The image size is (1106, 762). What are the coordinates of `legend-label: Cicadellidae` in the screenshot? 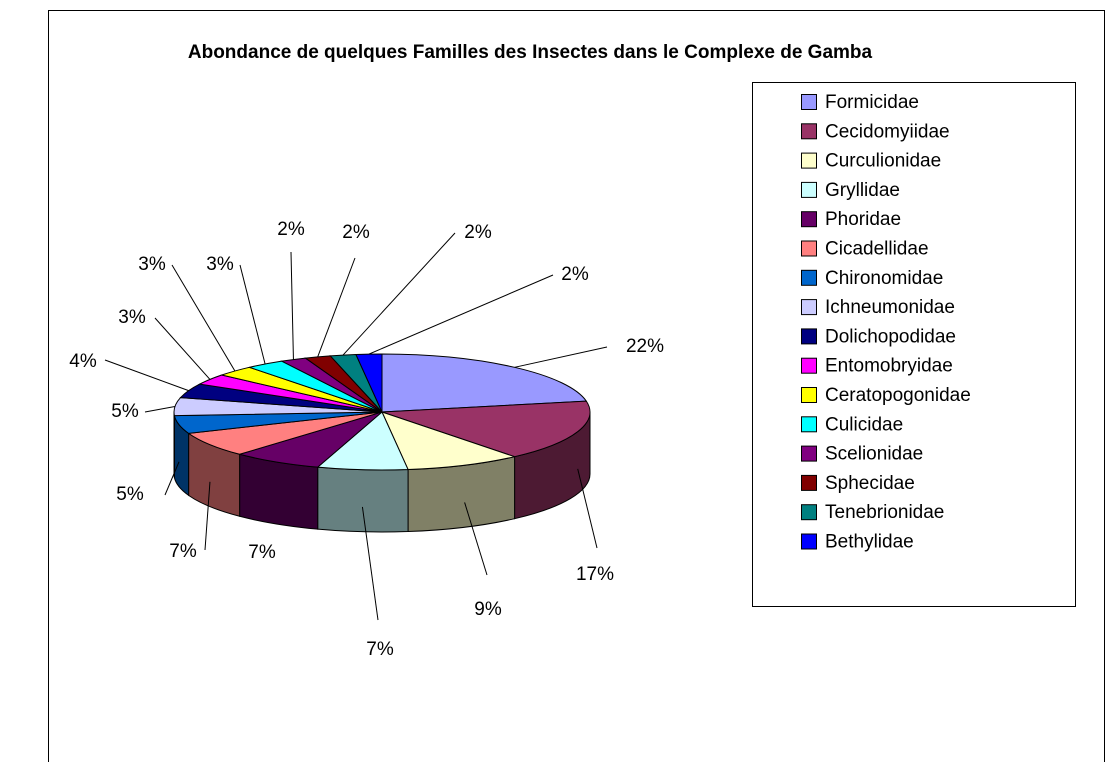 It's located at (877, 249).